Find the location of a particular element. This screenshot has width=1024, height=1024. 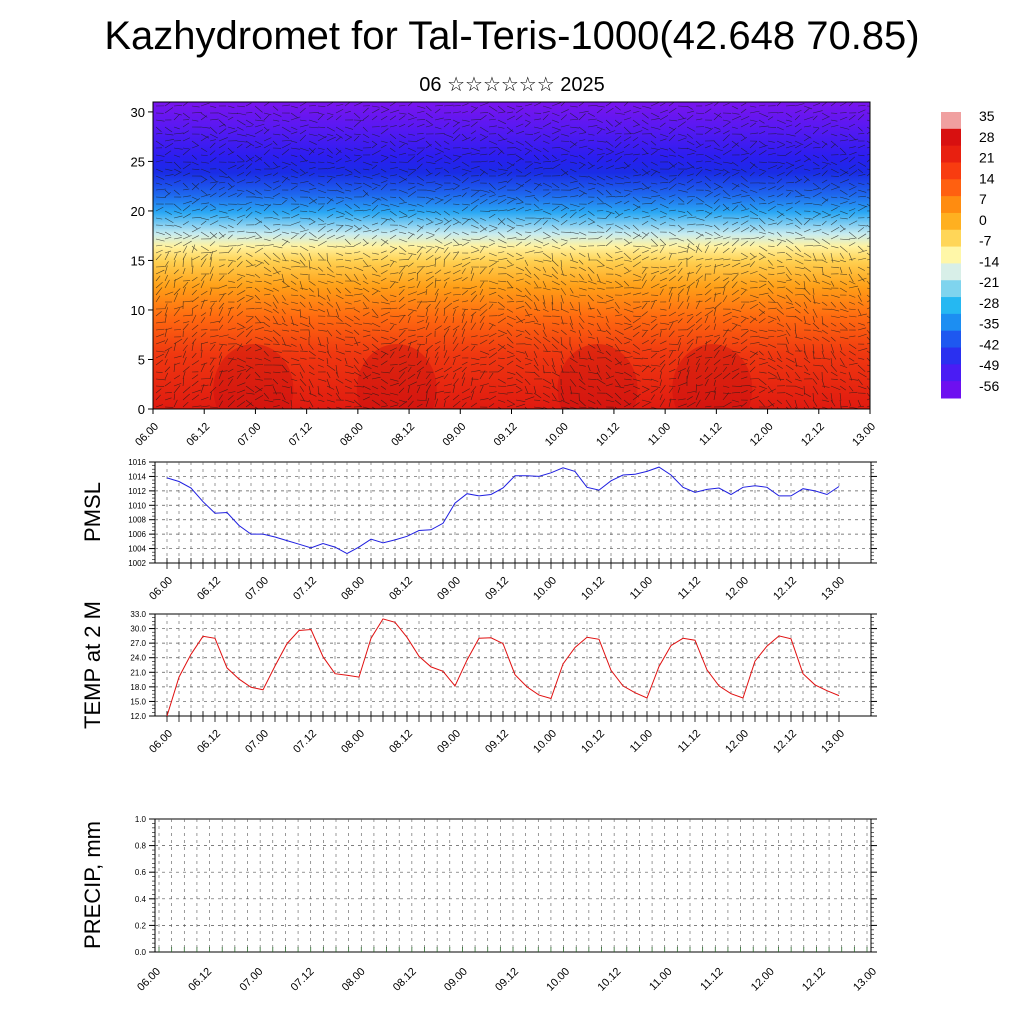

pmsl-xtick-label: 09.00 is located at coordinates (449, 589).